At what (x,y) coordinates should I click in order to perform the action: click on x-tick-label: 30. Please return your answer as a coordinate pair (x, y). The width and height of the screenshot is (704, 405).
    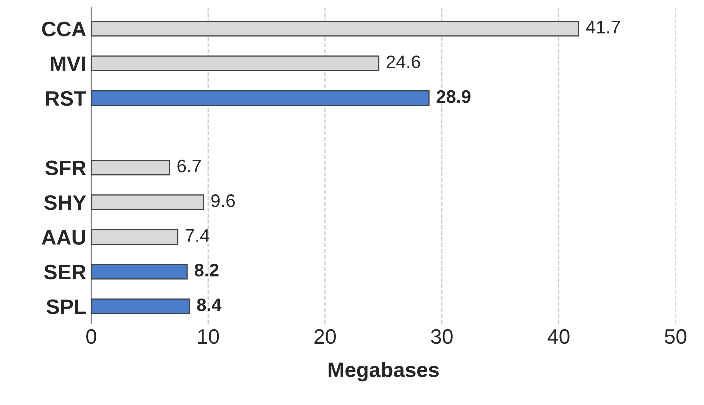
    Looking at the image, I should click on (442, 336).